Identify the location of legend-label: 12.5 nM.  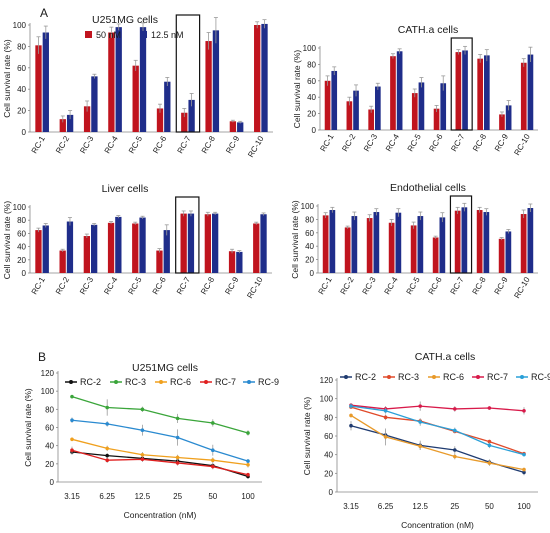
(167, 35).